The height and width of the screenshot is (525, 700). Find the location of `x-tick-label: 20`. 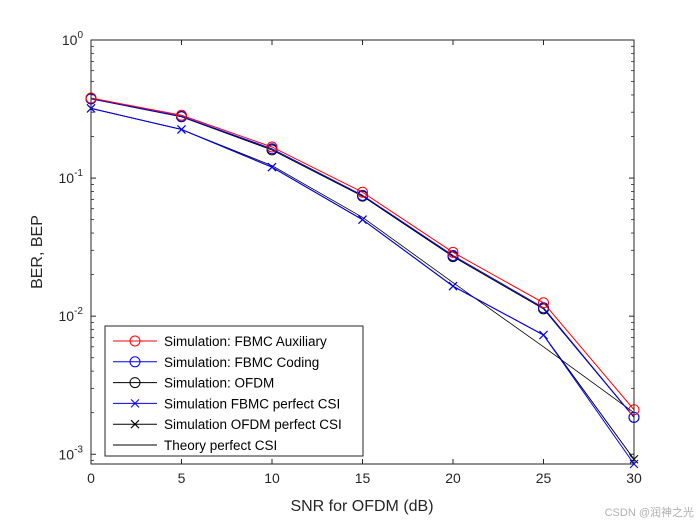

x-tick-label: 20 is located at coordinates (453, 478).